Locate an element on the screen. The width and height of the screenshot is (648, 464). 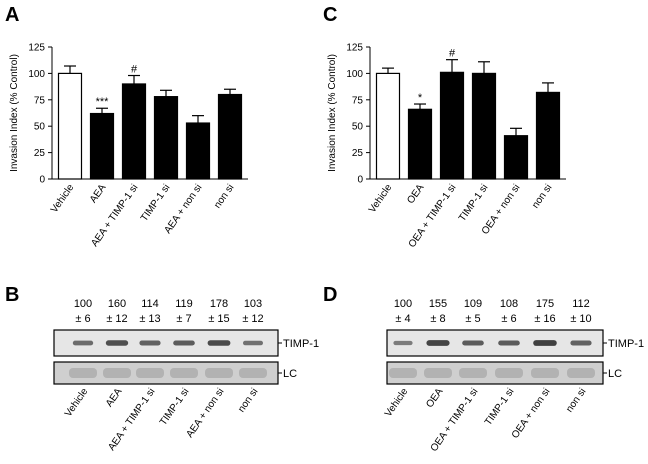
significance-mark-A: # is located at coordinates (134, 70).